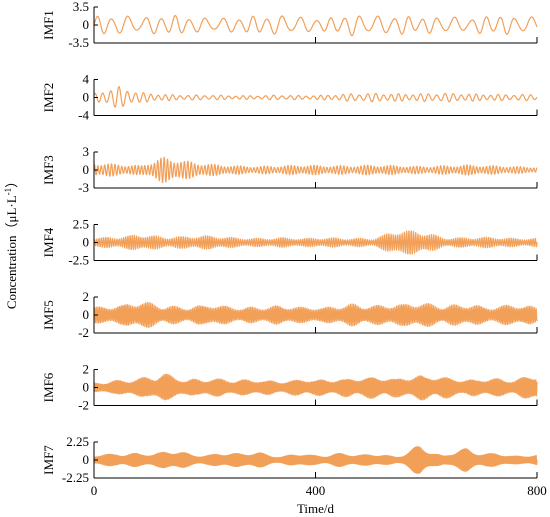 The height and width of the screenshot is (517, 550). Describe the element at coordinates (48, 98) in the screenshot. I see `panel-label-imf2: IMF2` at that location.